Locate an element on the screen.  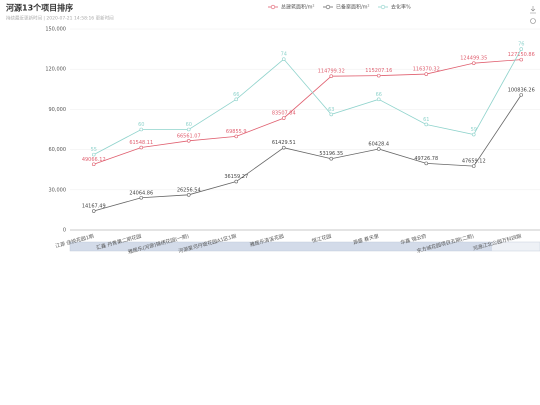
data-label: 61 is located at coordinates (426, 120).